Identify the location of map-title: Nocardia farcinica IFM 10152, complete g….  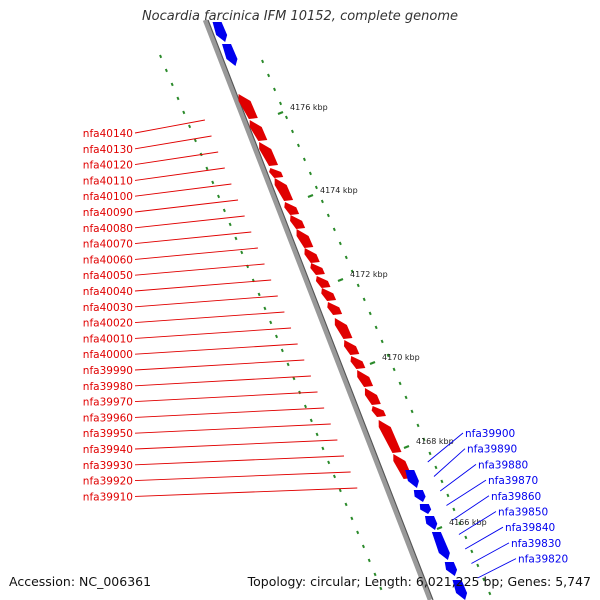
(300, 16).